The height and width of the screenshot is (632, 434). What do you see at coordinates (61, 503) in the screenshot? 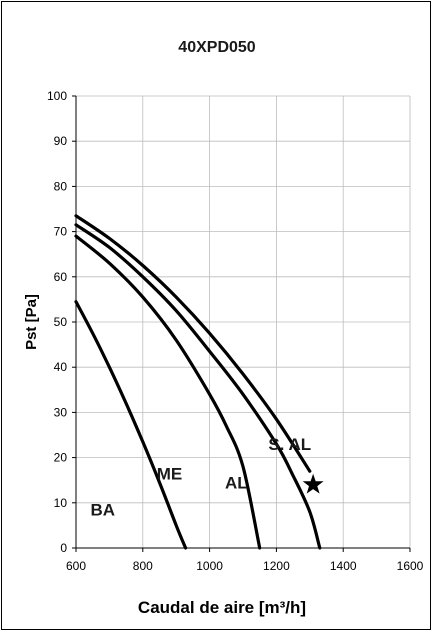
I see `y-tick-label: 10` at bounding box center [61, 503].